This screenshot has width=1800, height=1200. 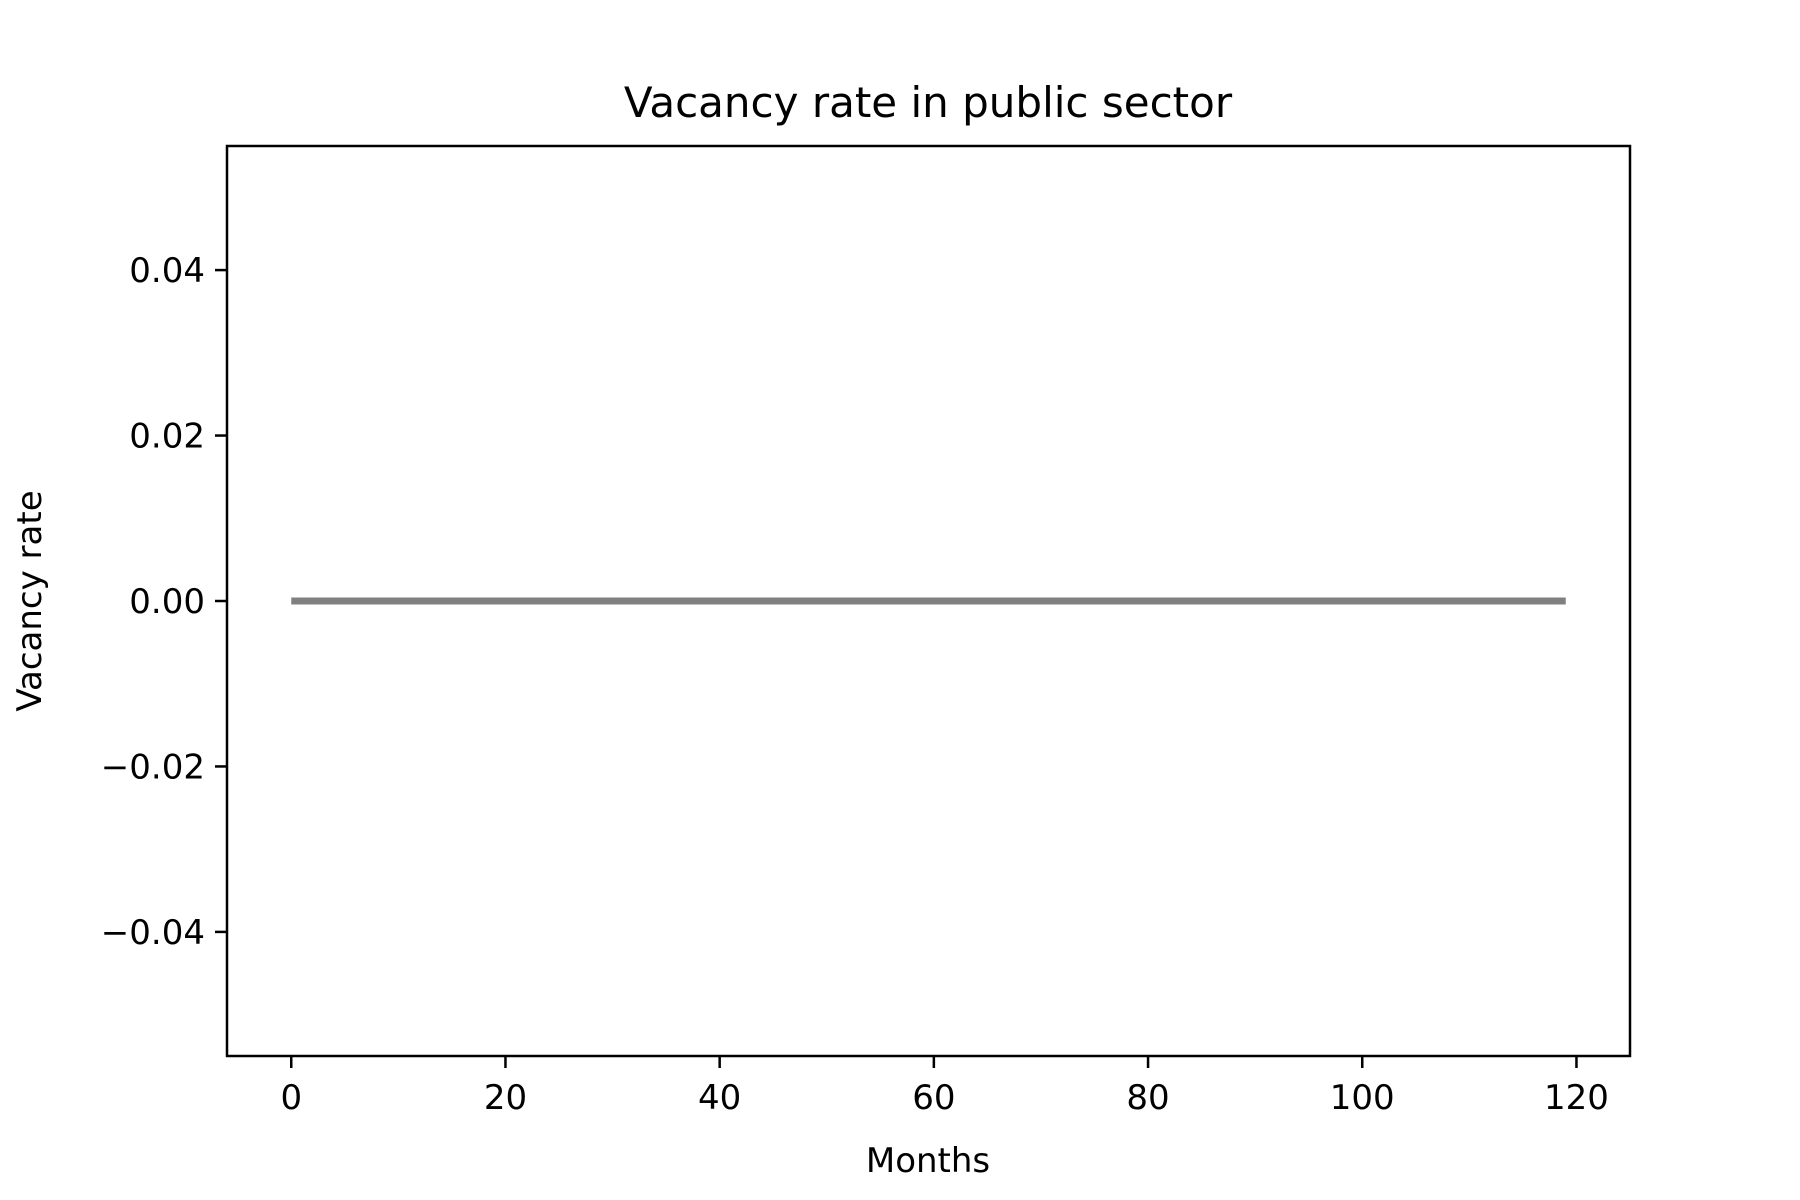 What do you see at coordinates (719, 1098) in the screenshot?
I see `x-tick-label: 40` at bounding box center [719, 1098].